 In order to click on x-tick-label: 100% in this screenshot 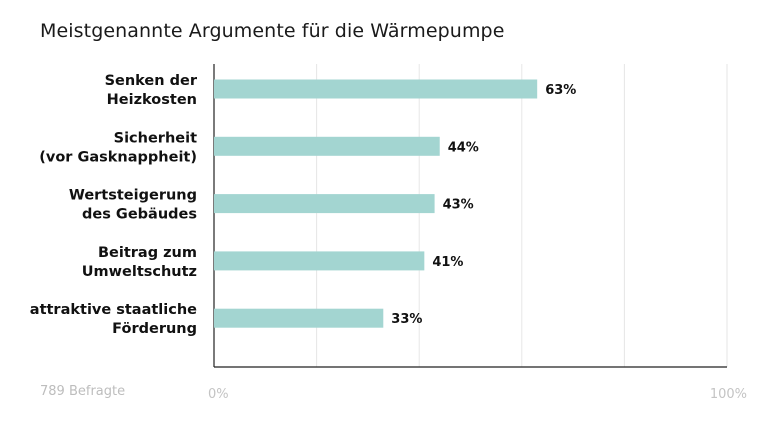, I will do `click(728, 394)`.